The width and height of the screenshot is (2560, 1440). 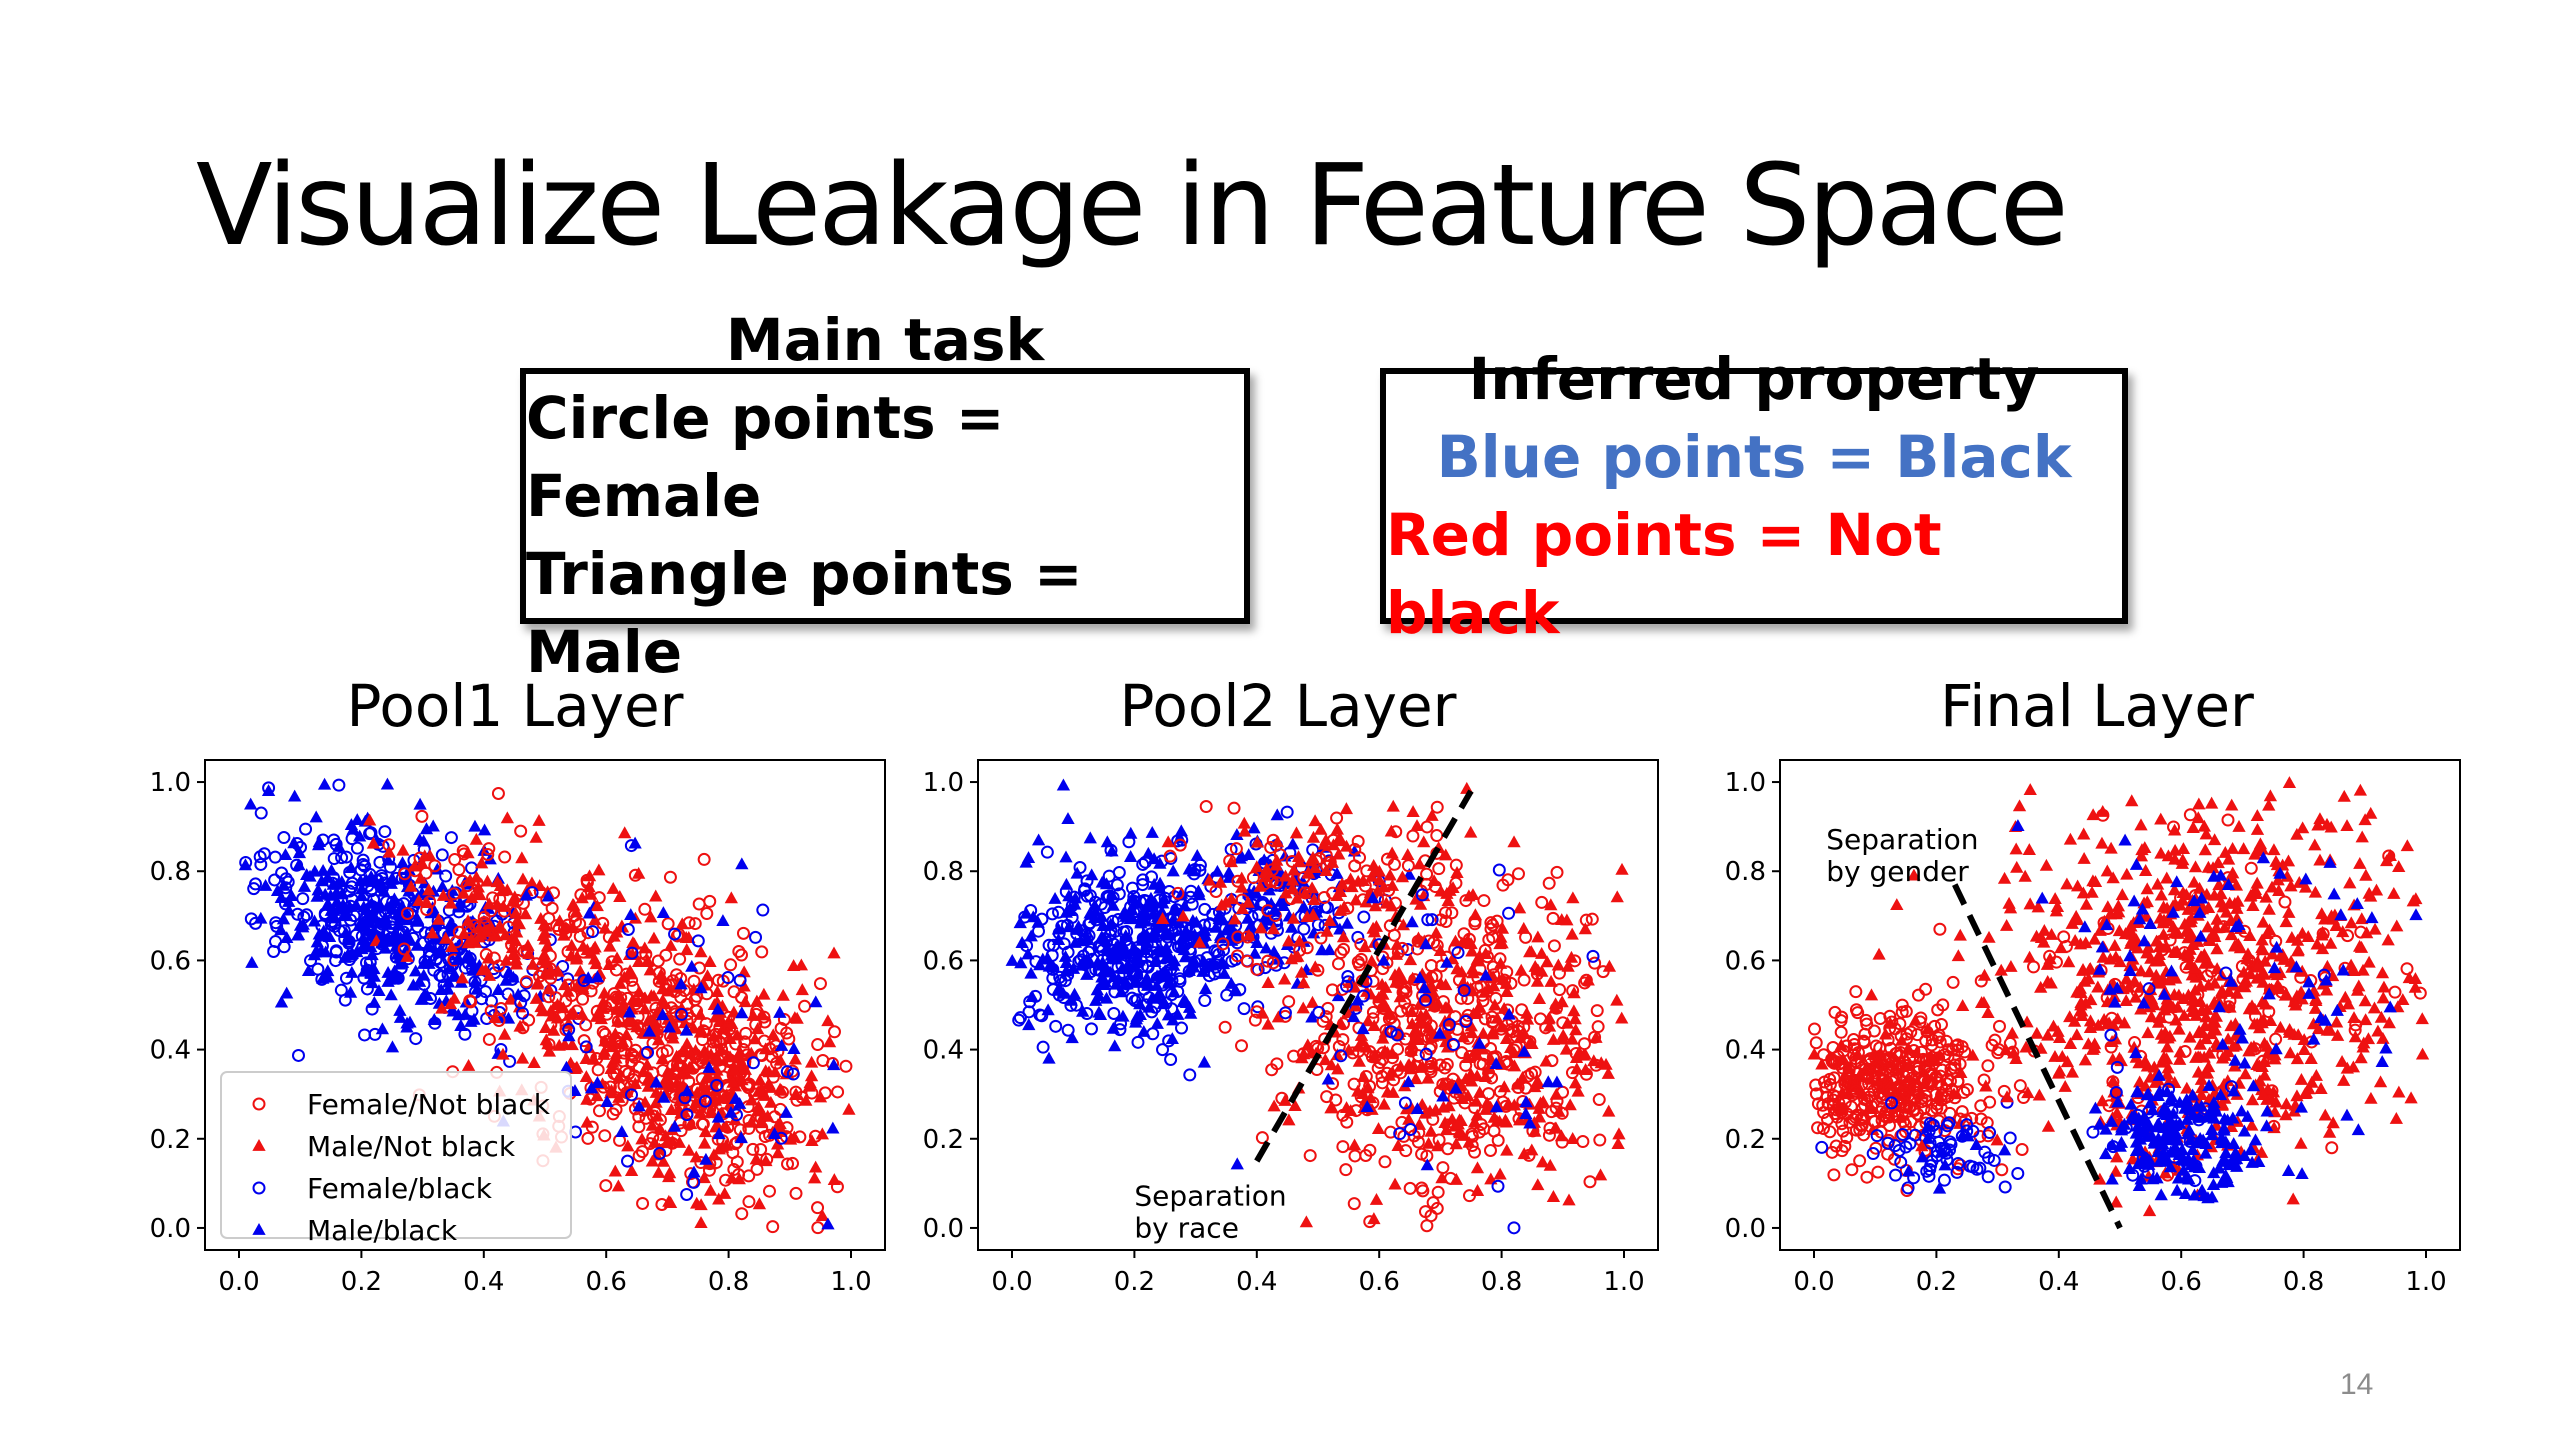 I want to click on y-tick-label: 1.0, so click(x=170, y=783).